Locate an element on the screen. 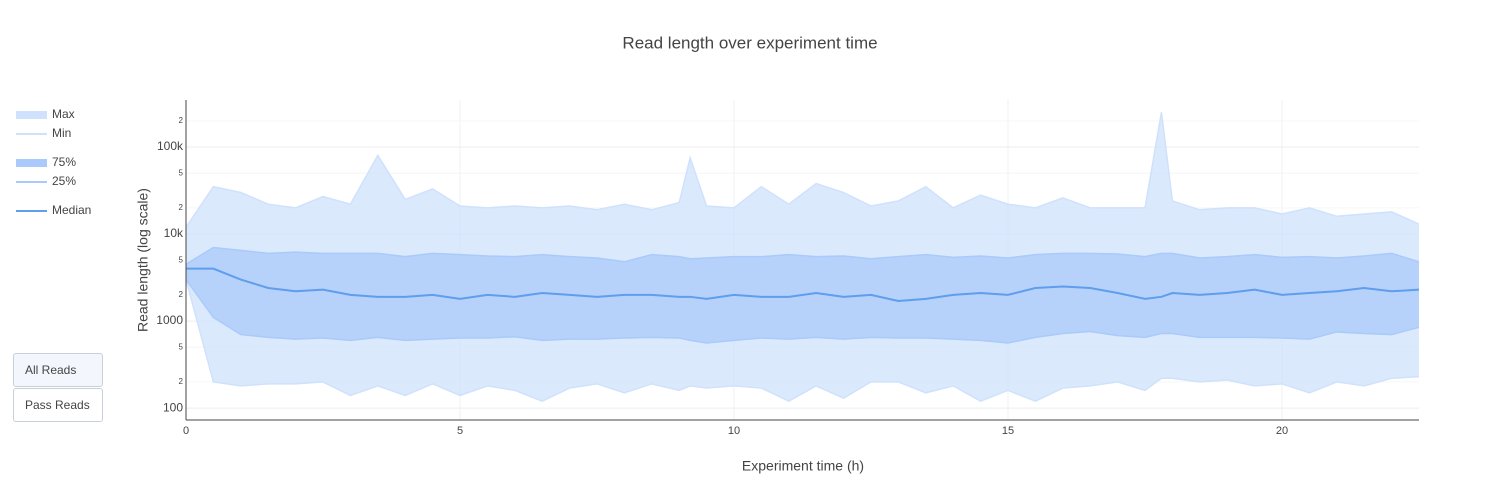 Image resolution: width=1500 pixels, height=500 pixels. legend-label: Min is located at coordinates (61, 133).